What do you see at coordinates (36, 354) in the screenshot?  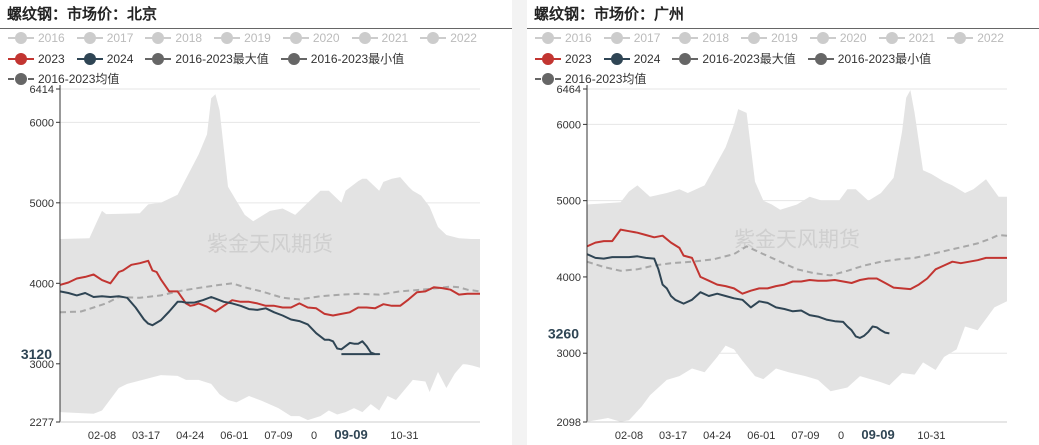 I see `last-value-label: 3120` at bounding box center [36, 354].